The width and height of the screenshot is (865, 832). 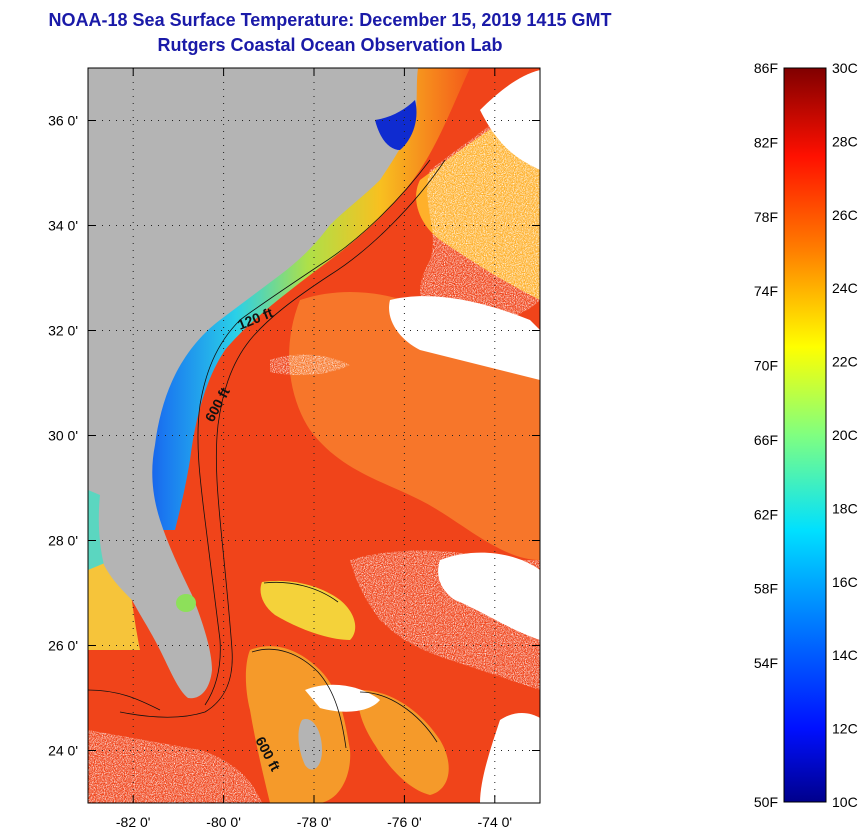 I want to click on colorbar-label-f: 82F, so click(x=766, y=142).